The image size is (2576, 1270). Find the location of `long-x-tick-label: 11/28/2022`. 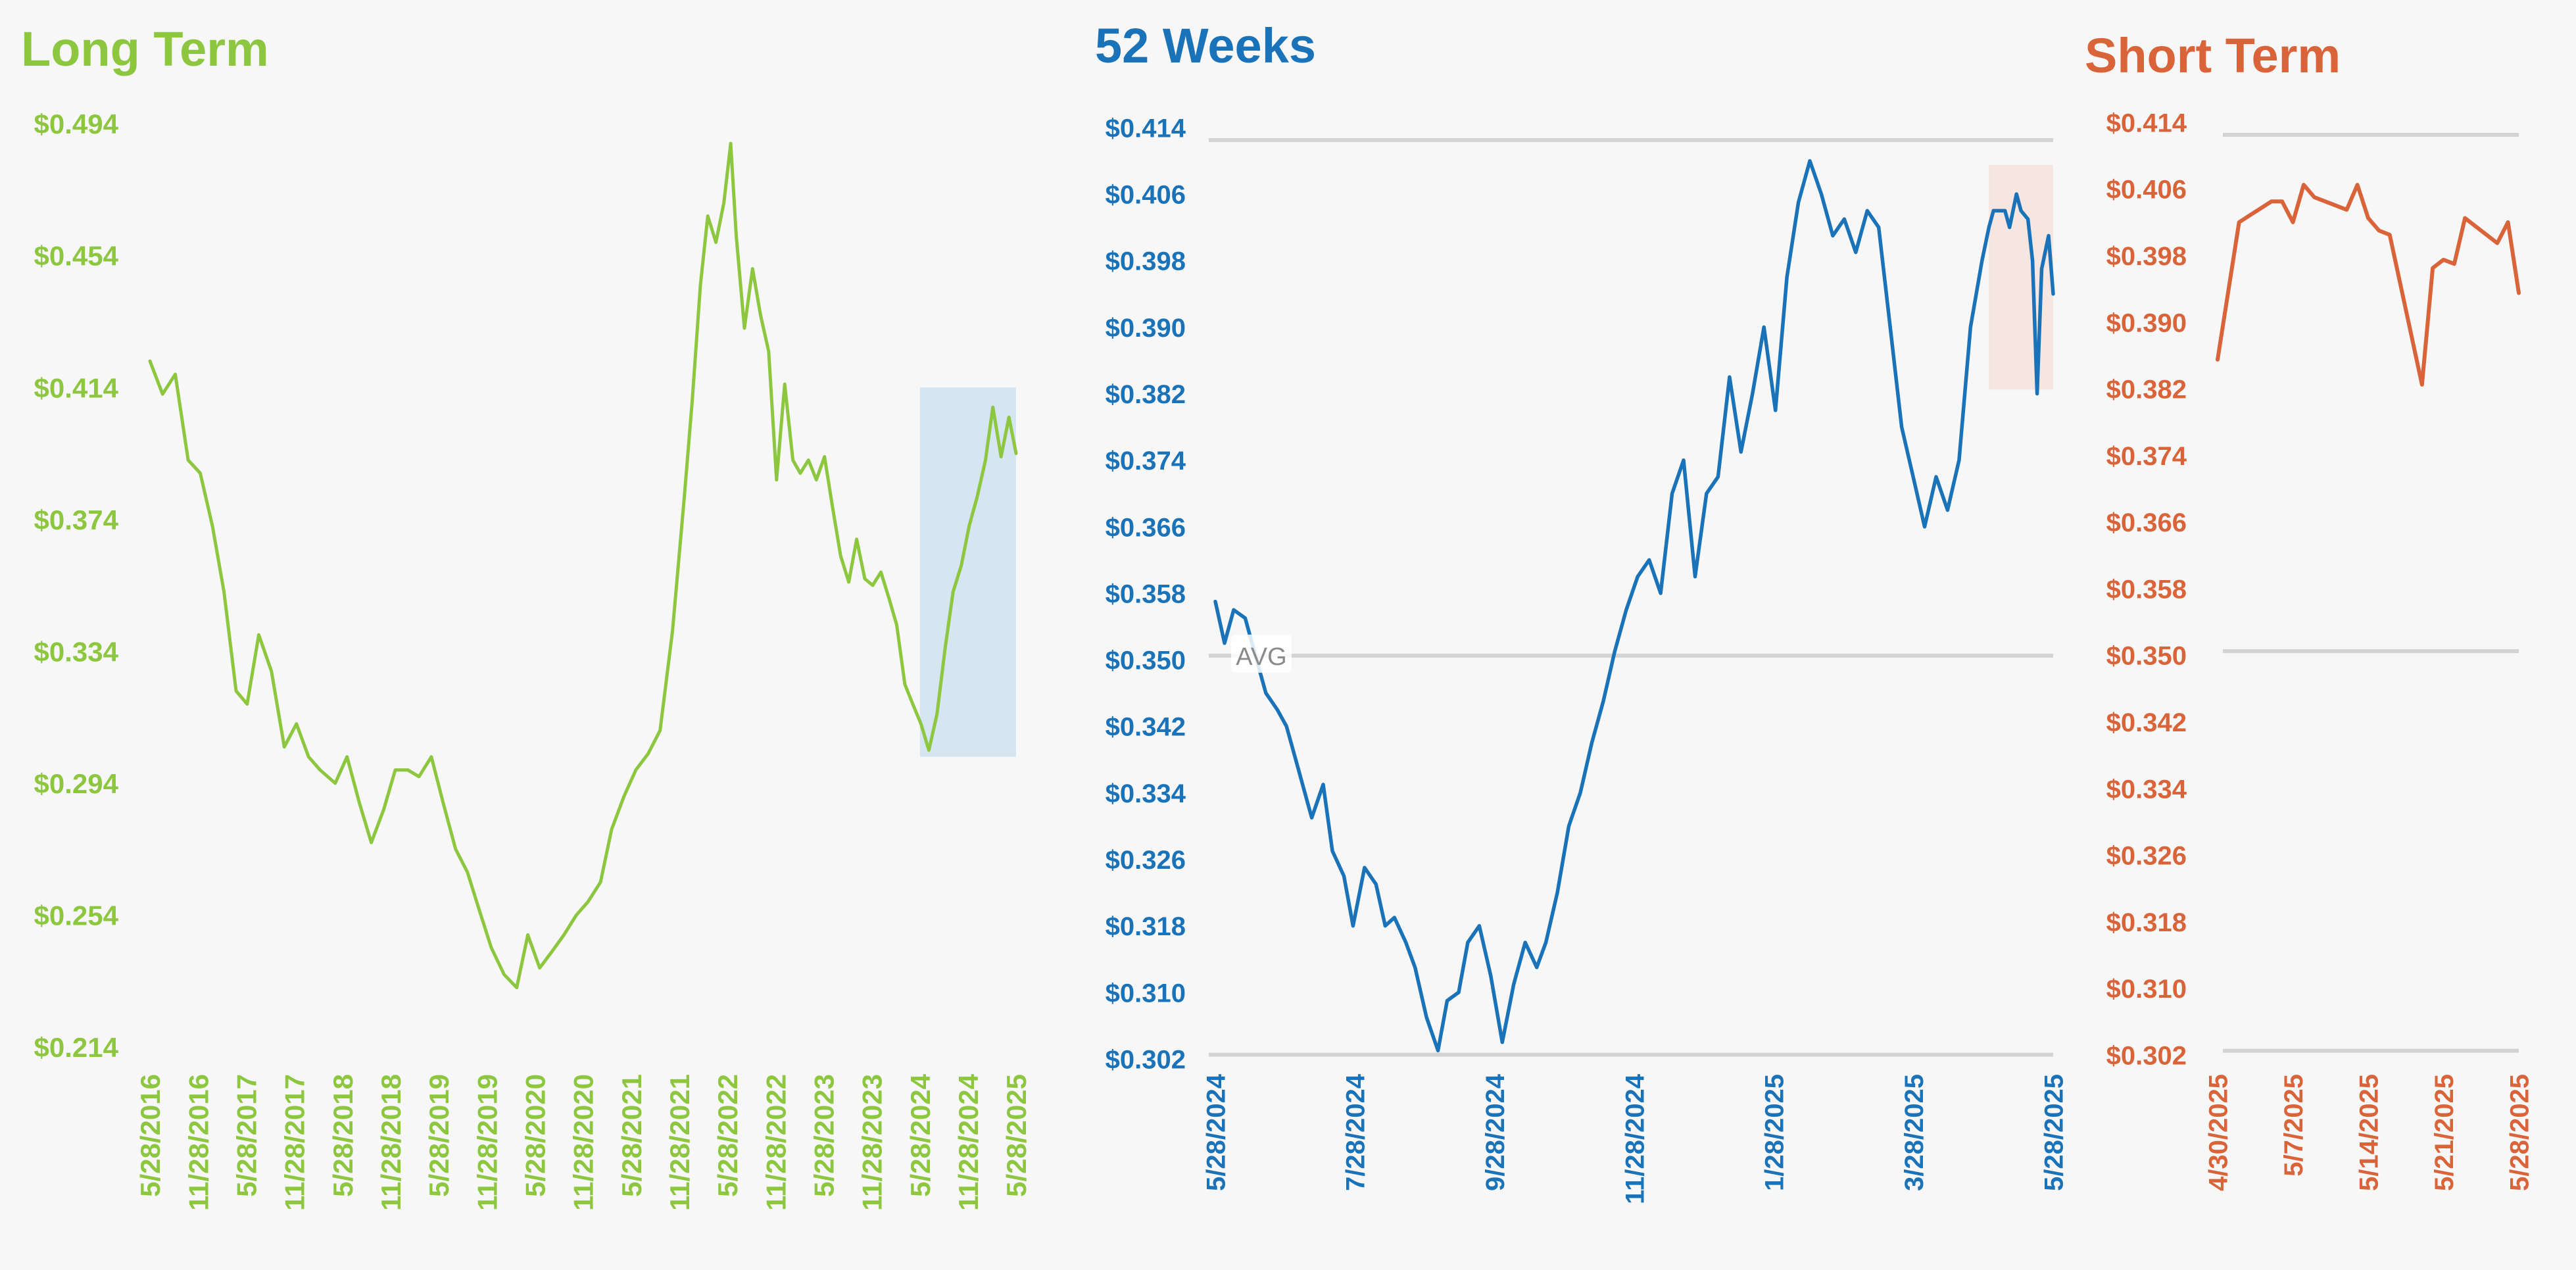

long-x-tick-label: 11/28/2022 is located at coordinates (775, 1142).